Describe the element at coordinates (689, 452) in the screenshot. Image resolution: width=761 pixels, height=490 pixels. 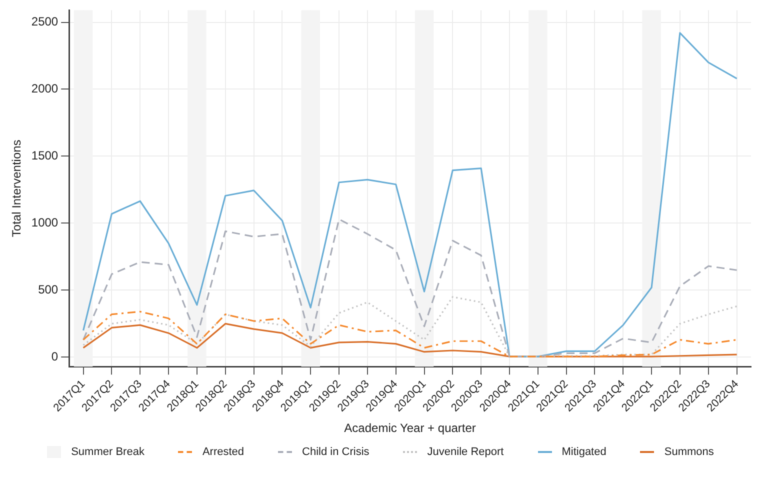
I see `legend-label: Summons` at that location.